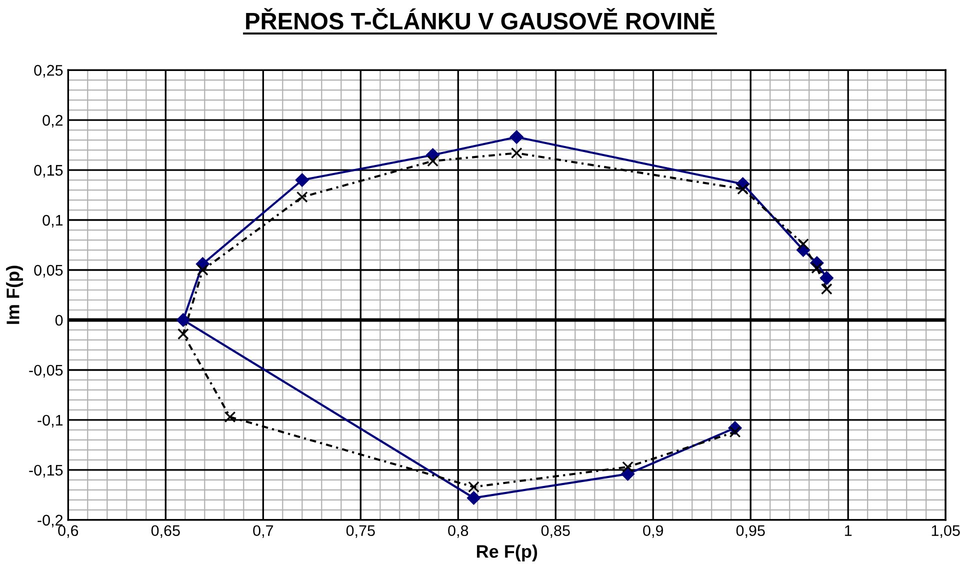  Describe the element at coordinates (68, 531) in the screenshot. I see `x-tick-label: 0,6` at that location.